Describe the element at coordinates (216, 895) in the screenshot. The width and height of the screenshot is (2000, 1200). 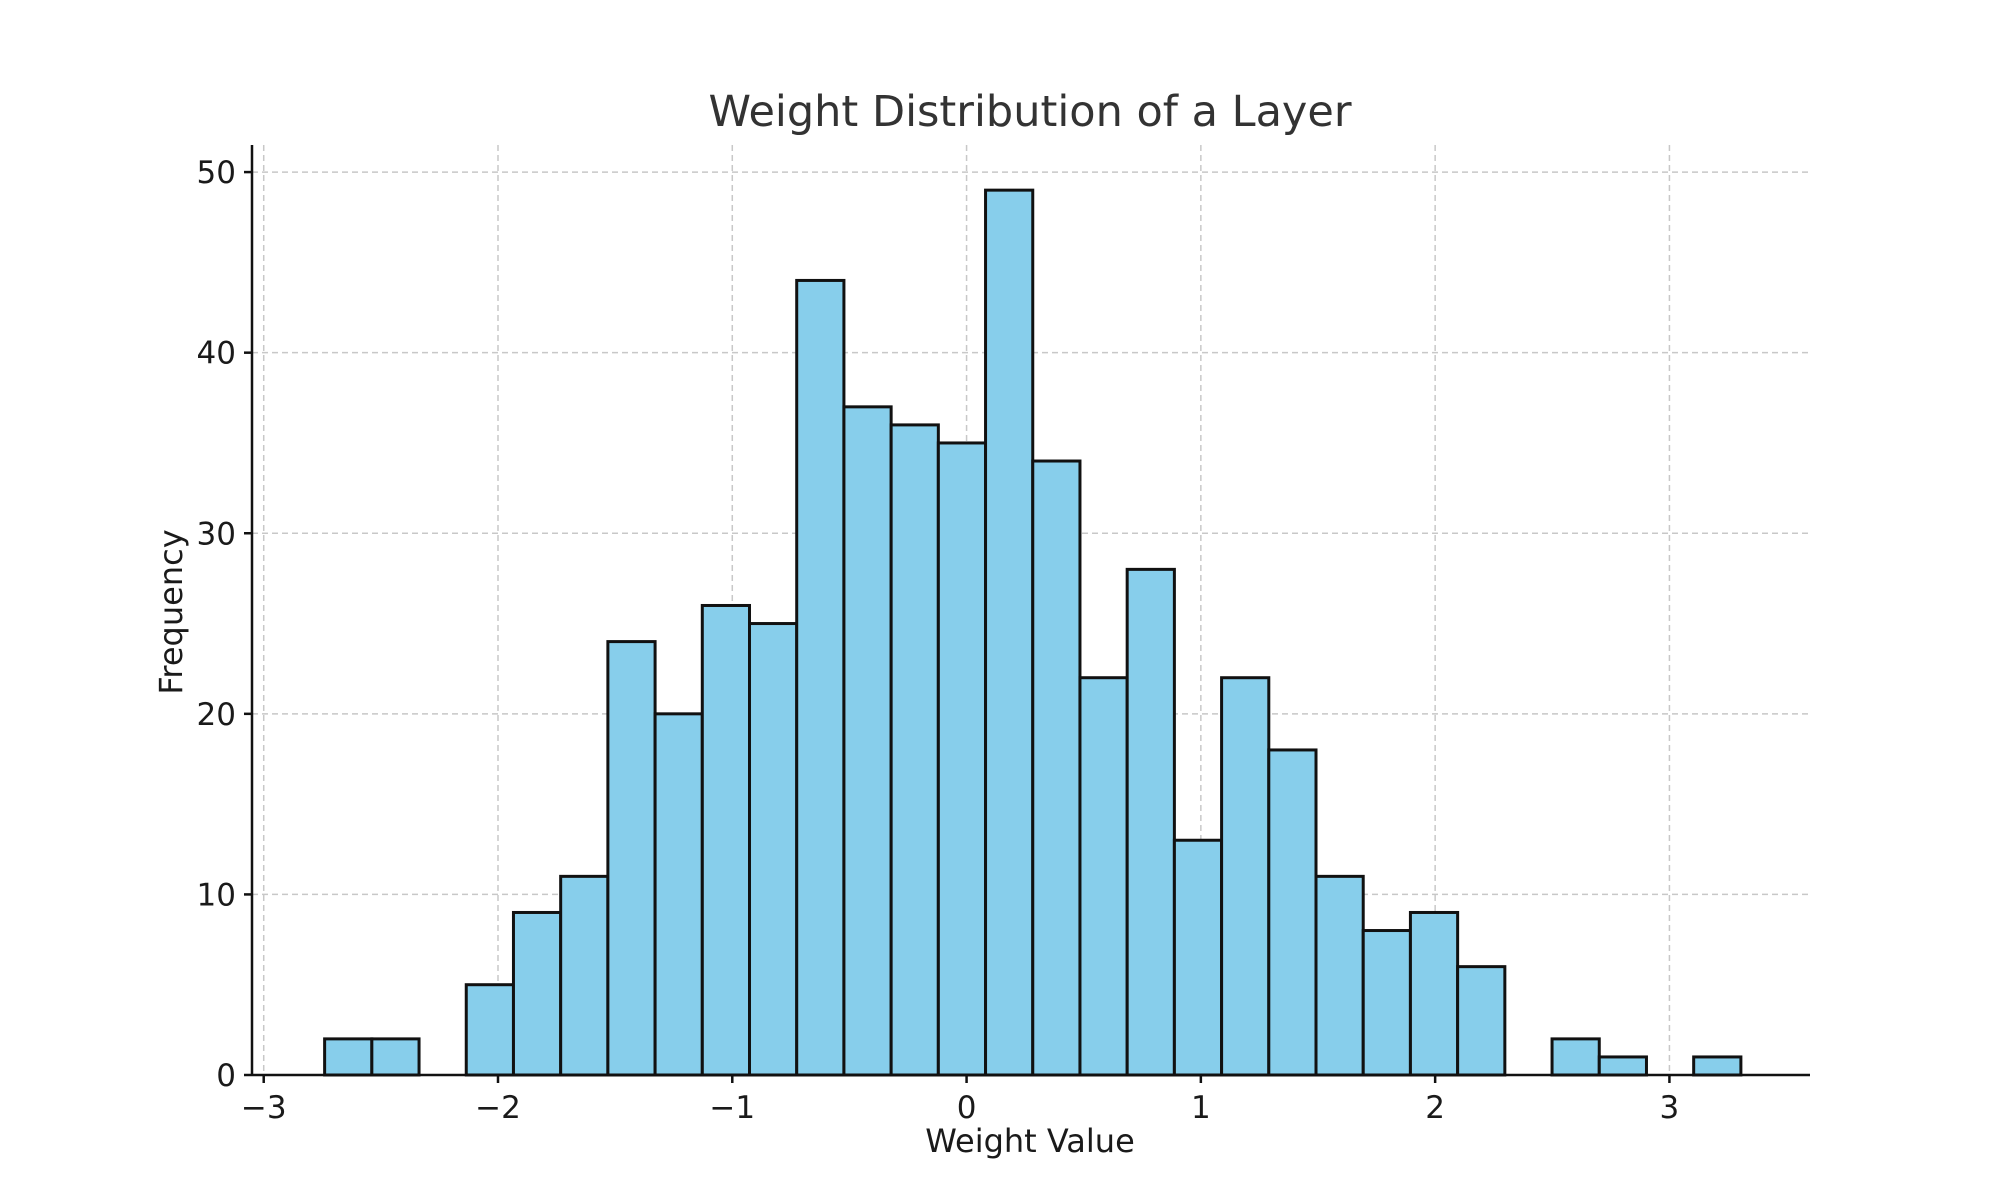
I see `y-tick-label-1: 10` at that location.